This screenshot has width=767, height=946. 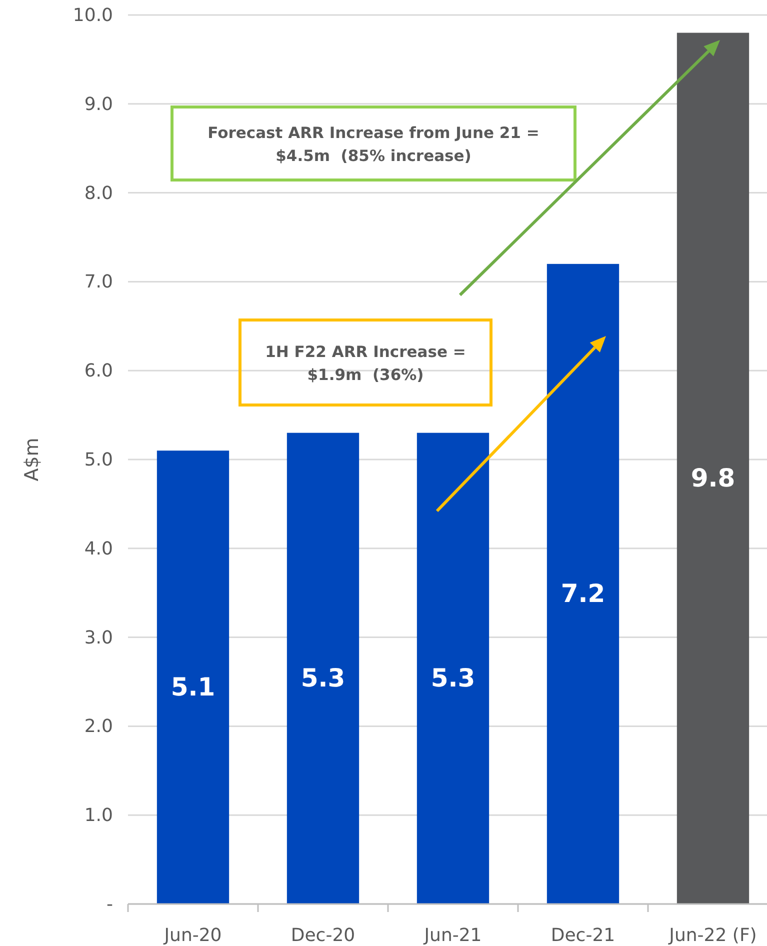 What do you see at coordinates (98, 460) in the screenshot?
I see `y-tick-label: 5.0` at bounding box center [98, 460].